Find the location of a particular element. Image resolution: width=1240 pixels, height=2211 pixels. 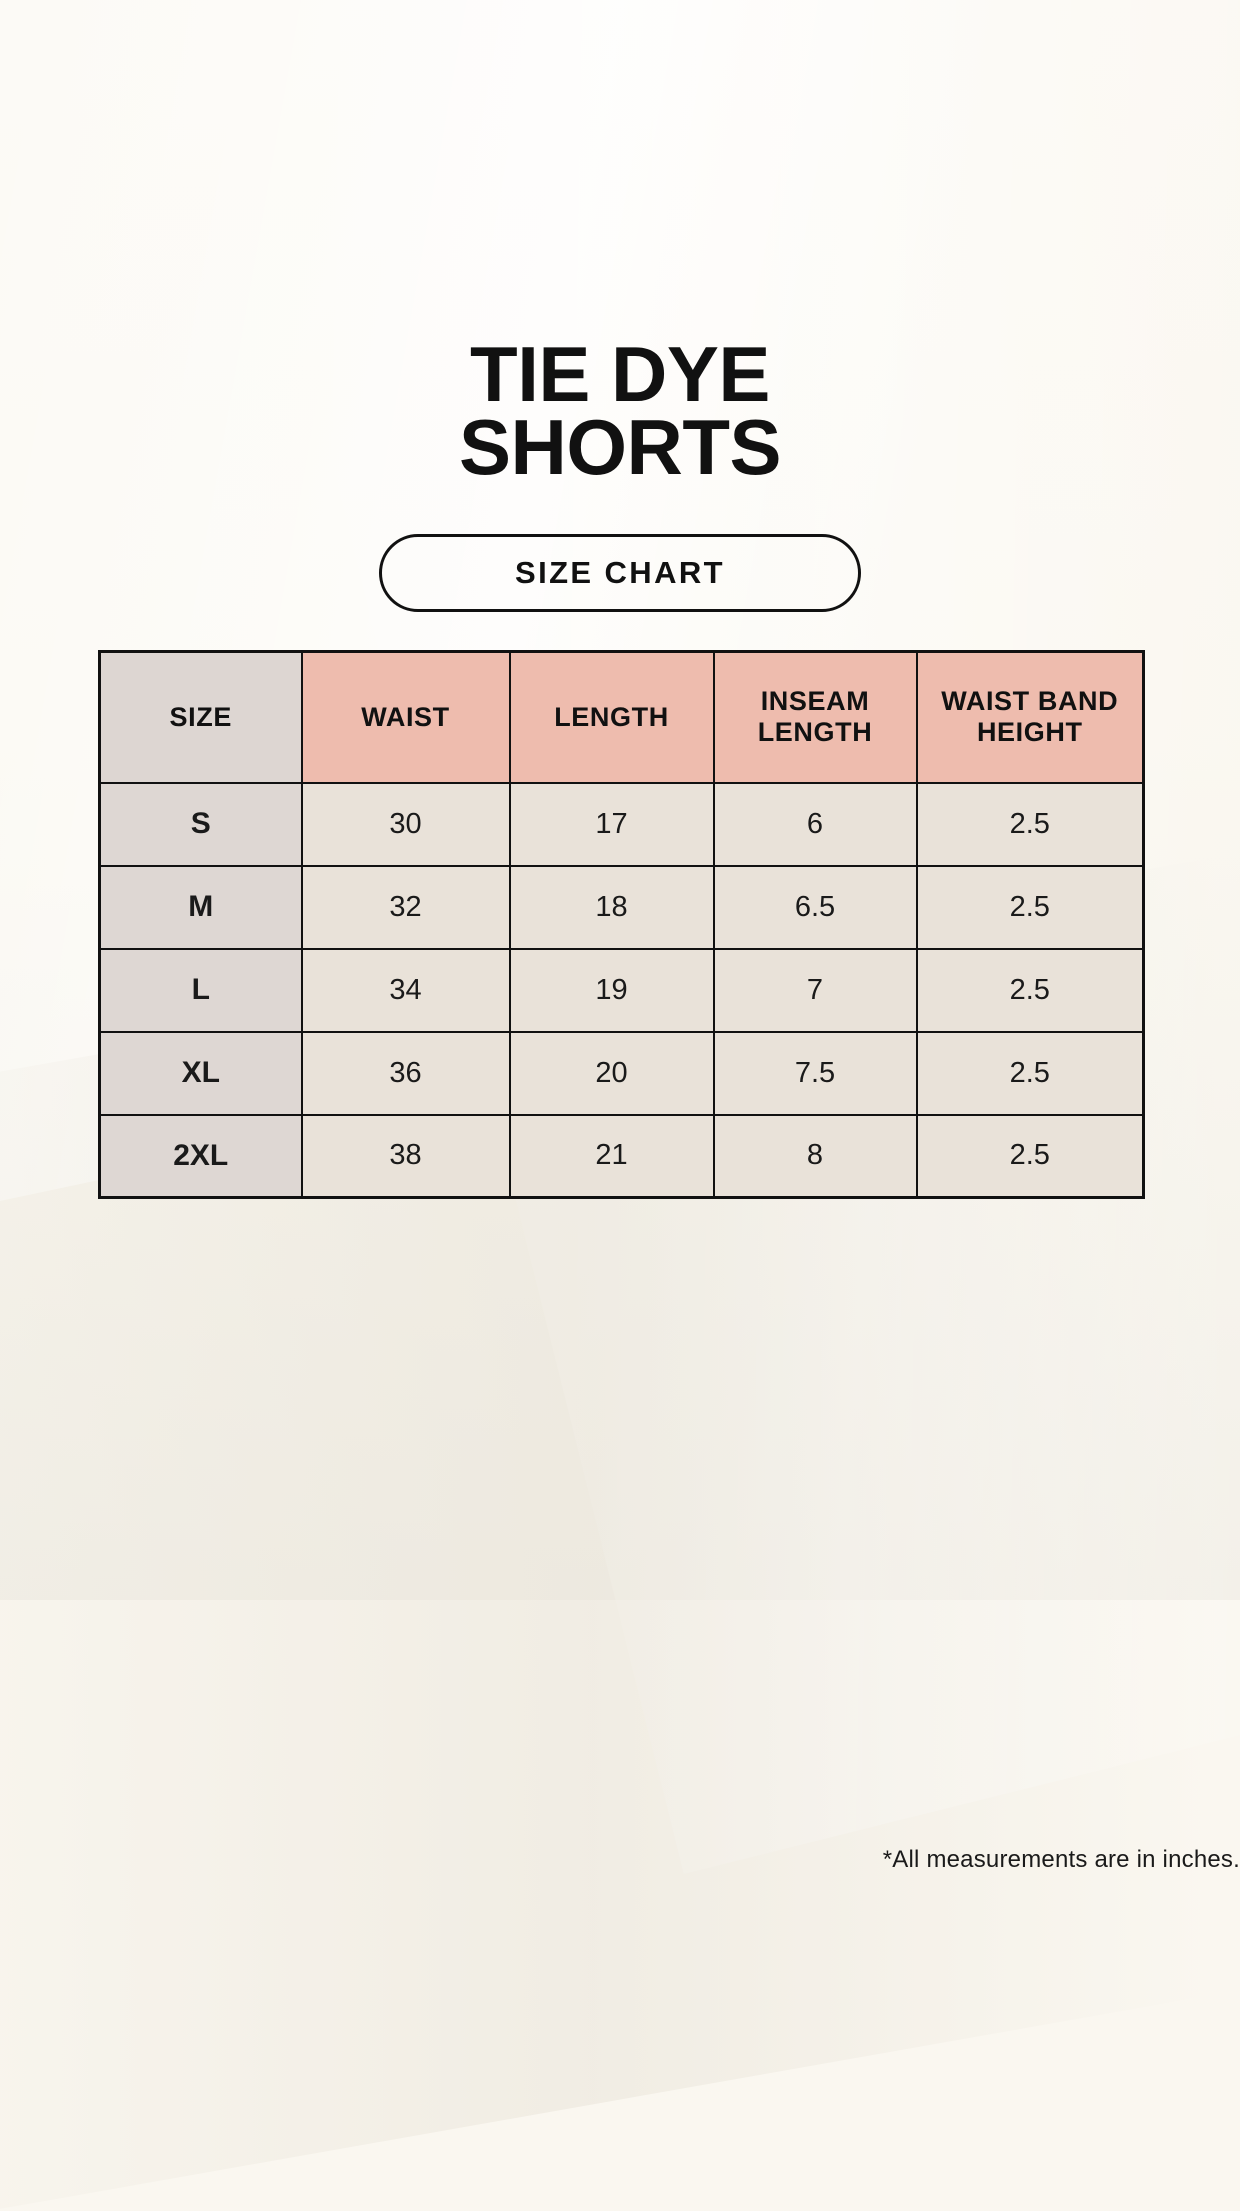

cell-inseam-length: 6.5 is located at coordinates (815, 907).